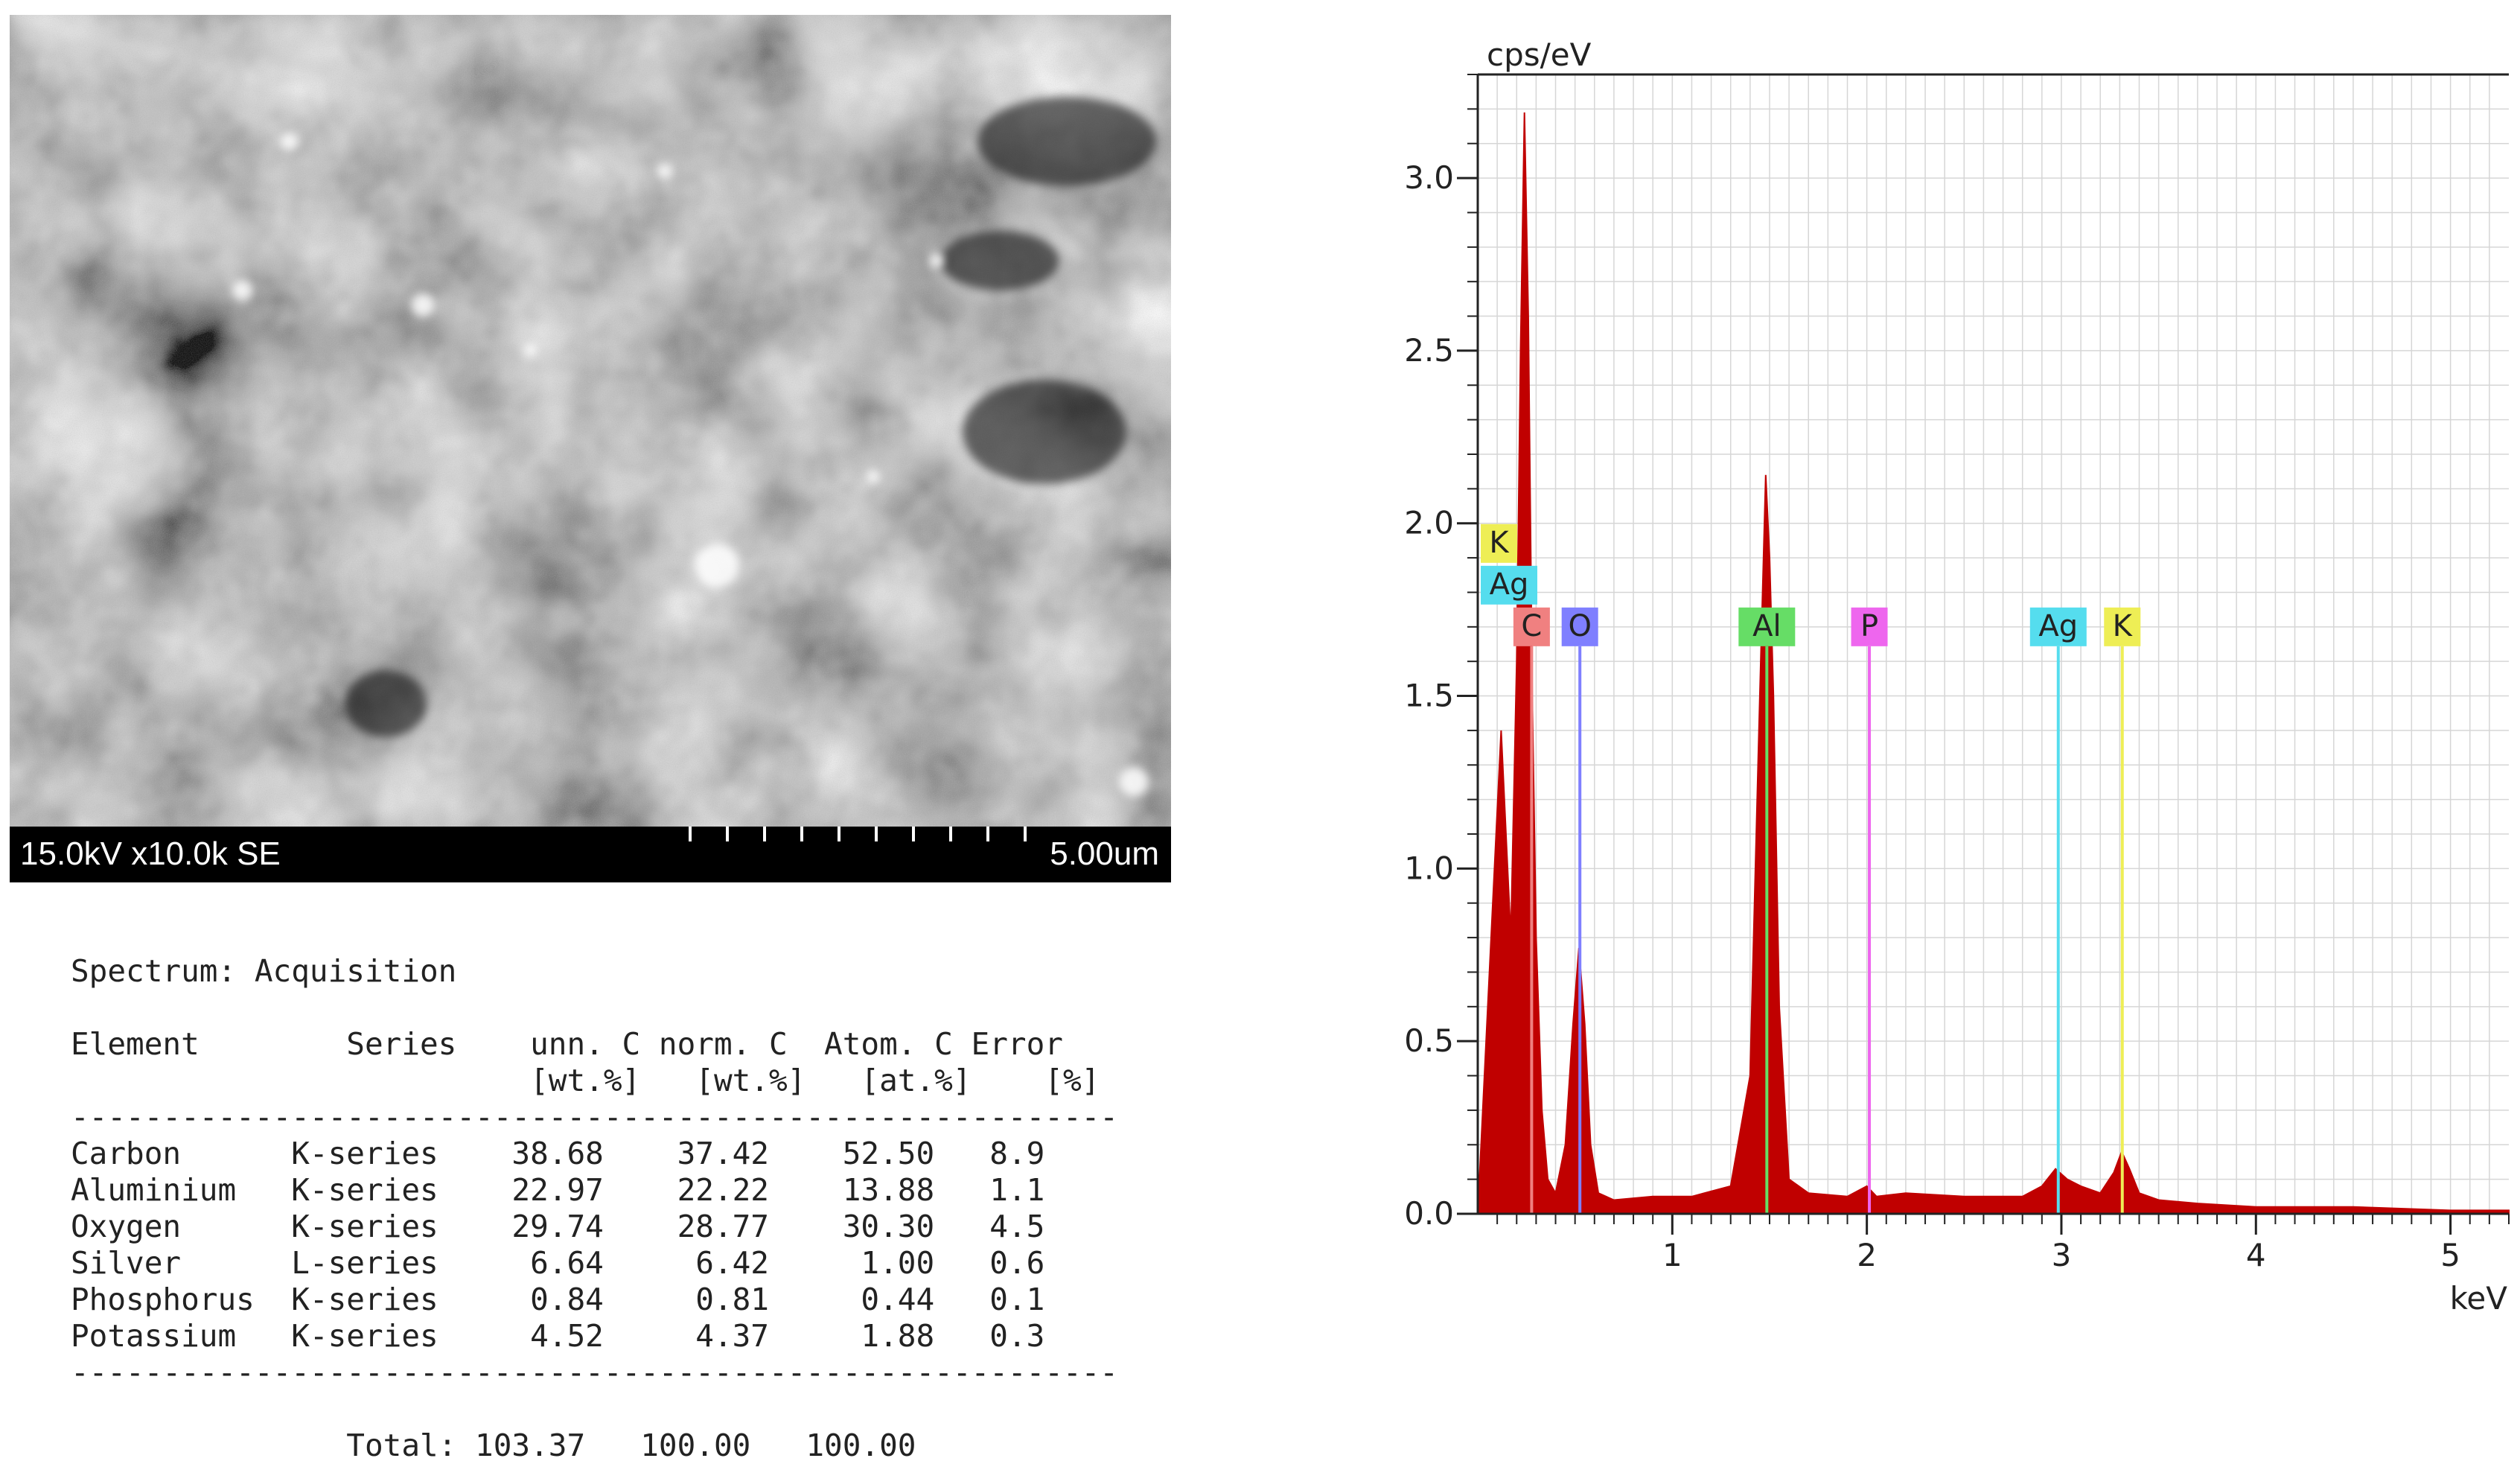  I want to click on table-title: Spectrum: Acquisition, so click(264, 971).